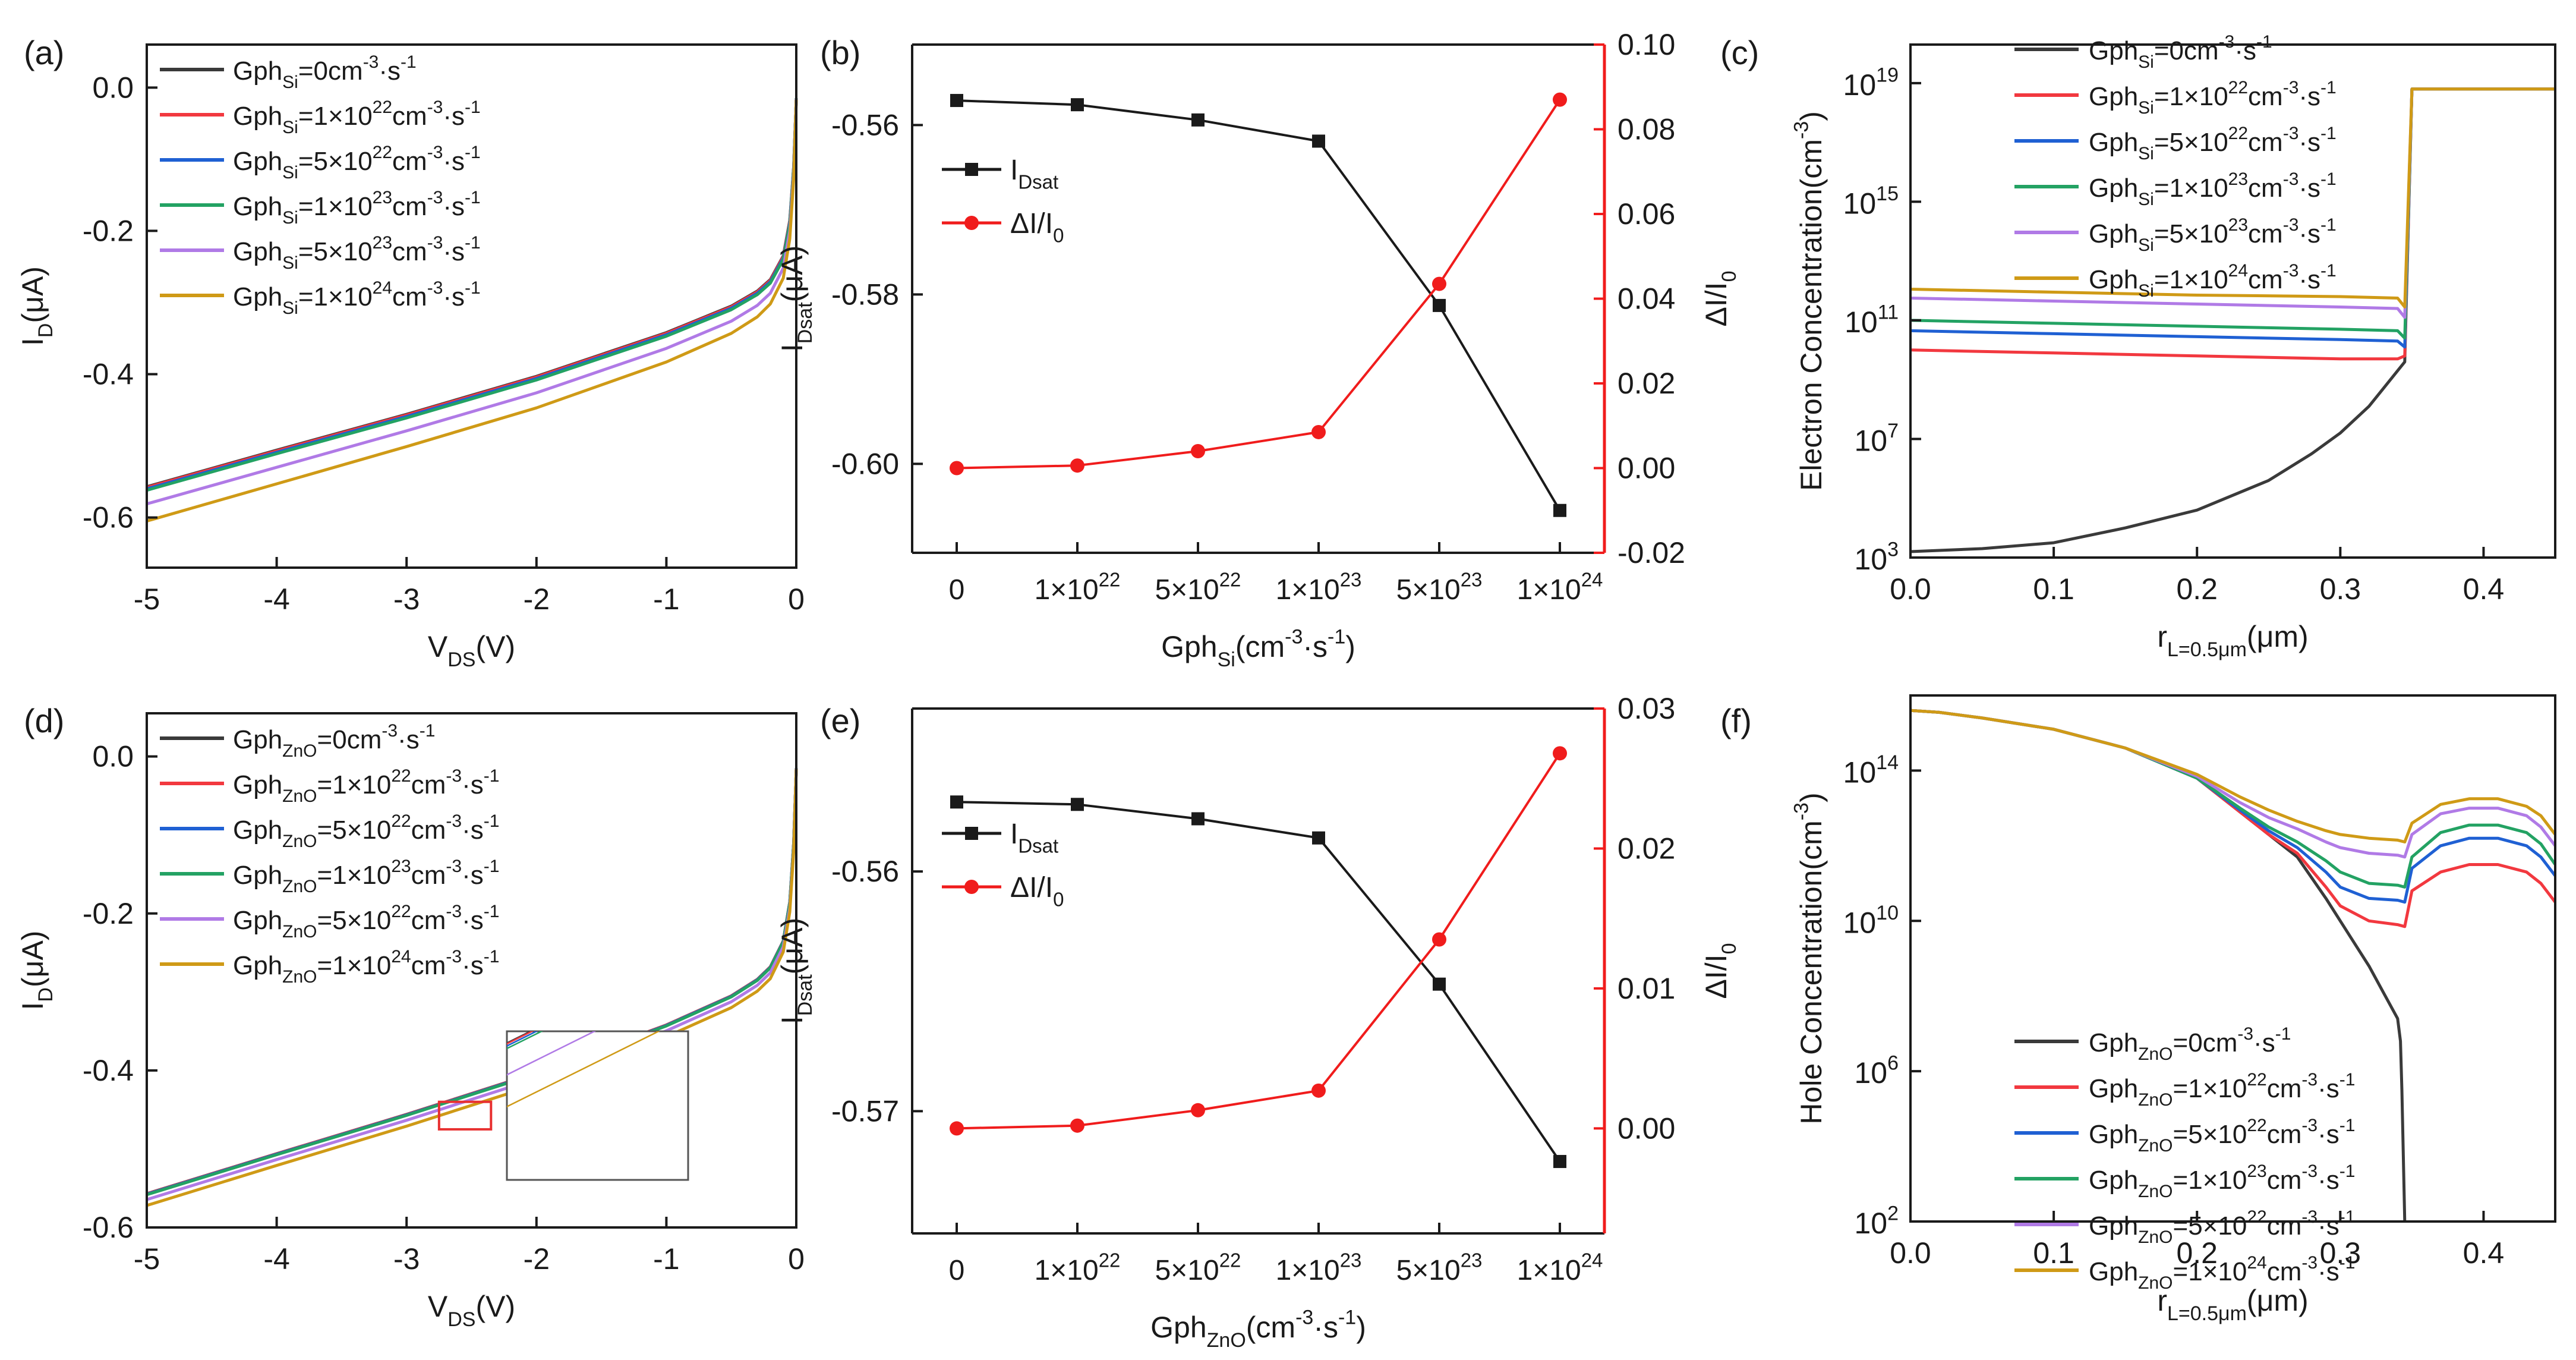 The image size is (2576, 1360). I want to click on legend-entry: GphSi=0cm-3·s-1, so click(2181, 52).